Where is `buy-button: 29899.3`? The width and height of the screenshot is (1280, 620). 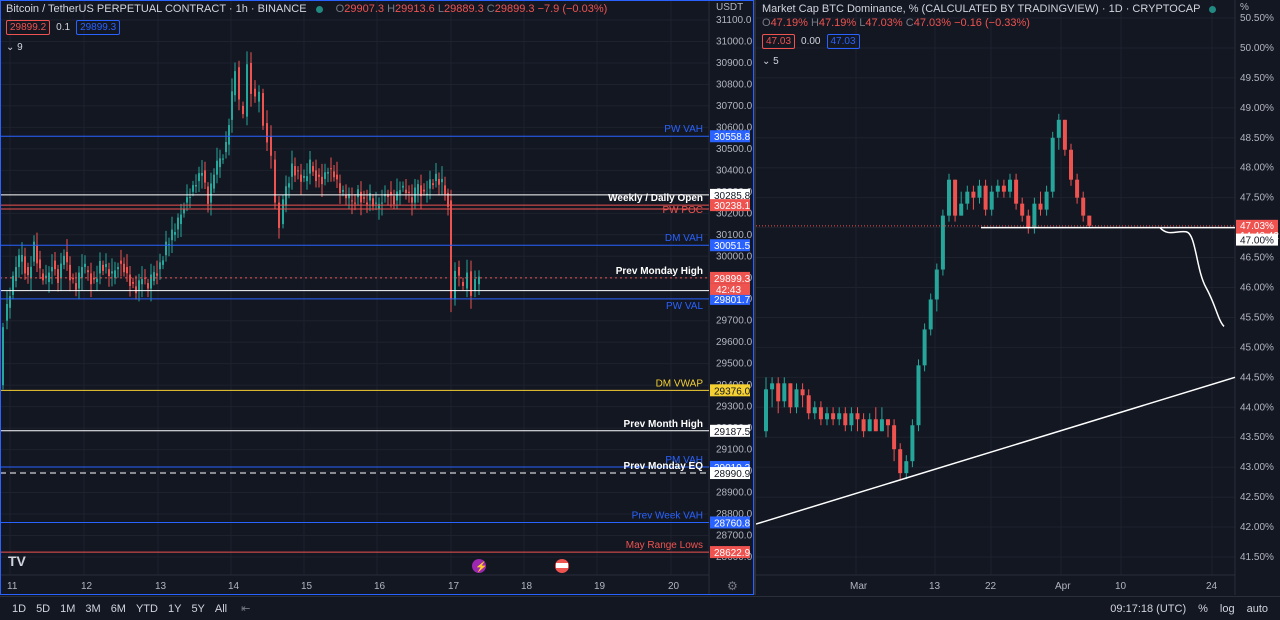
buy-button: 29899.3 is located at coordinates (98, 27).